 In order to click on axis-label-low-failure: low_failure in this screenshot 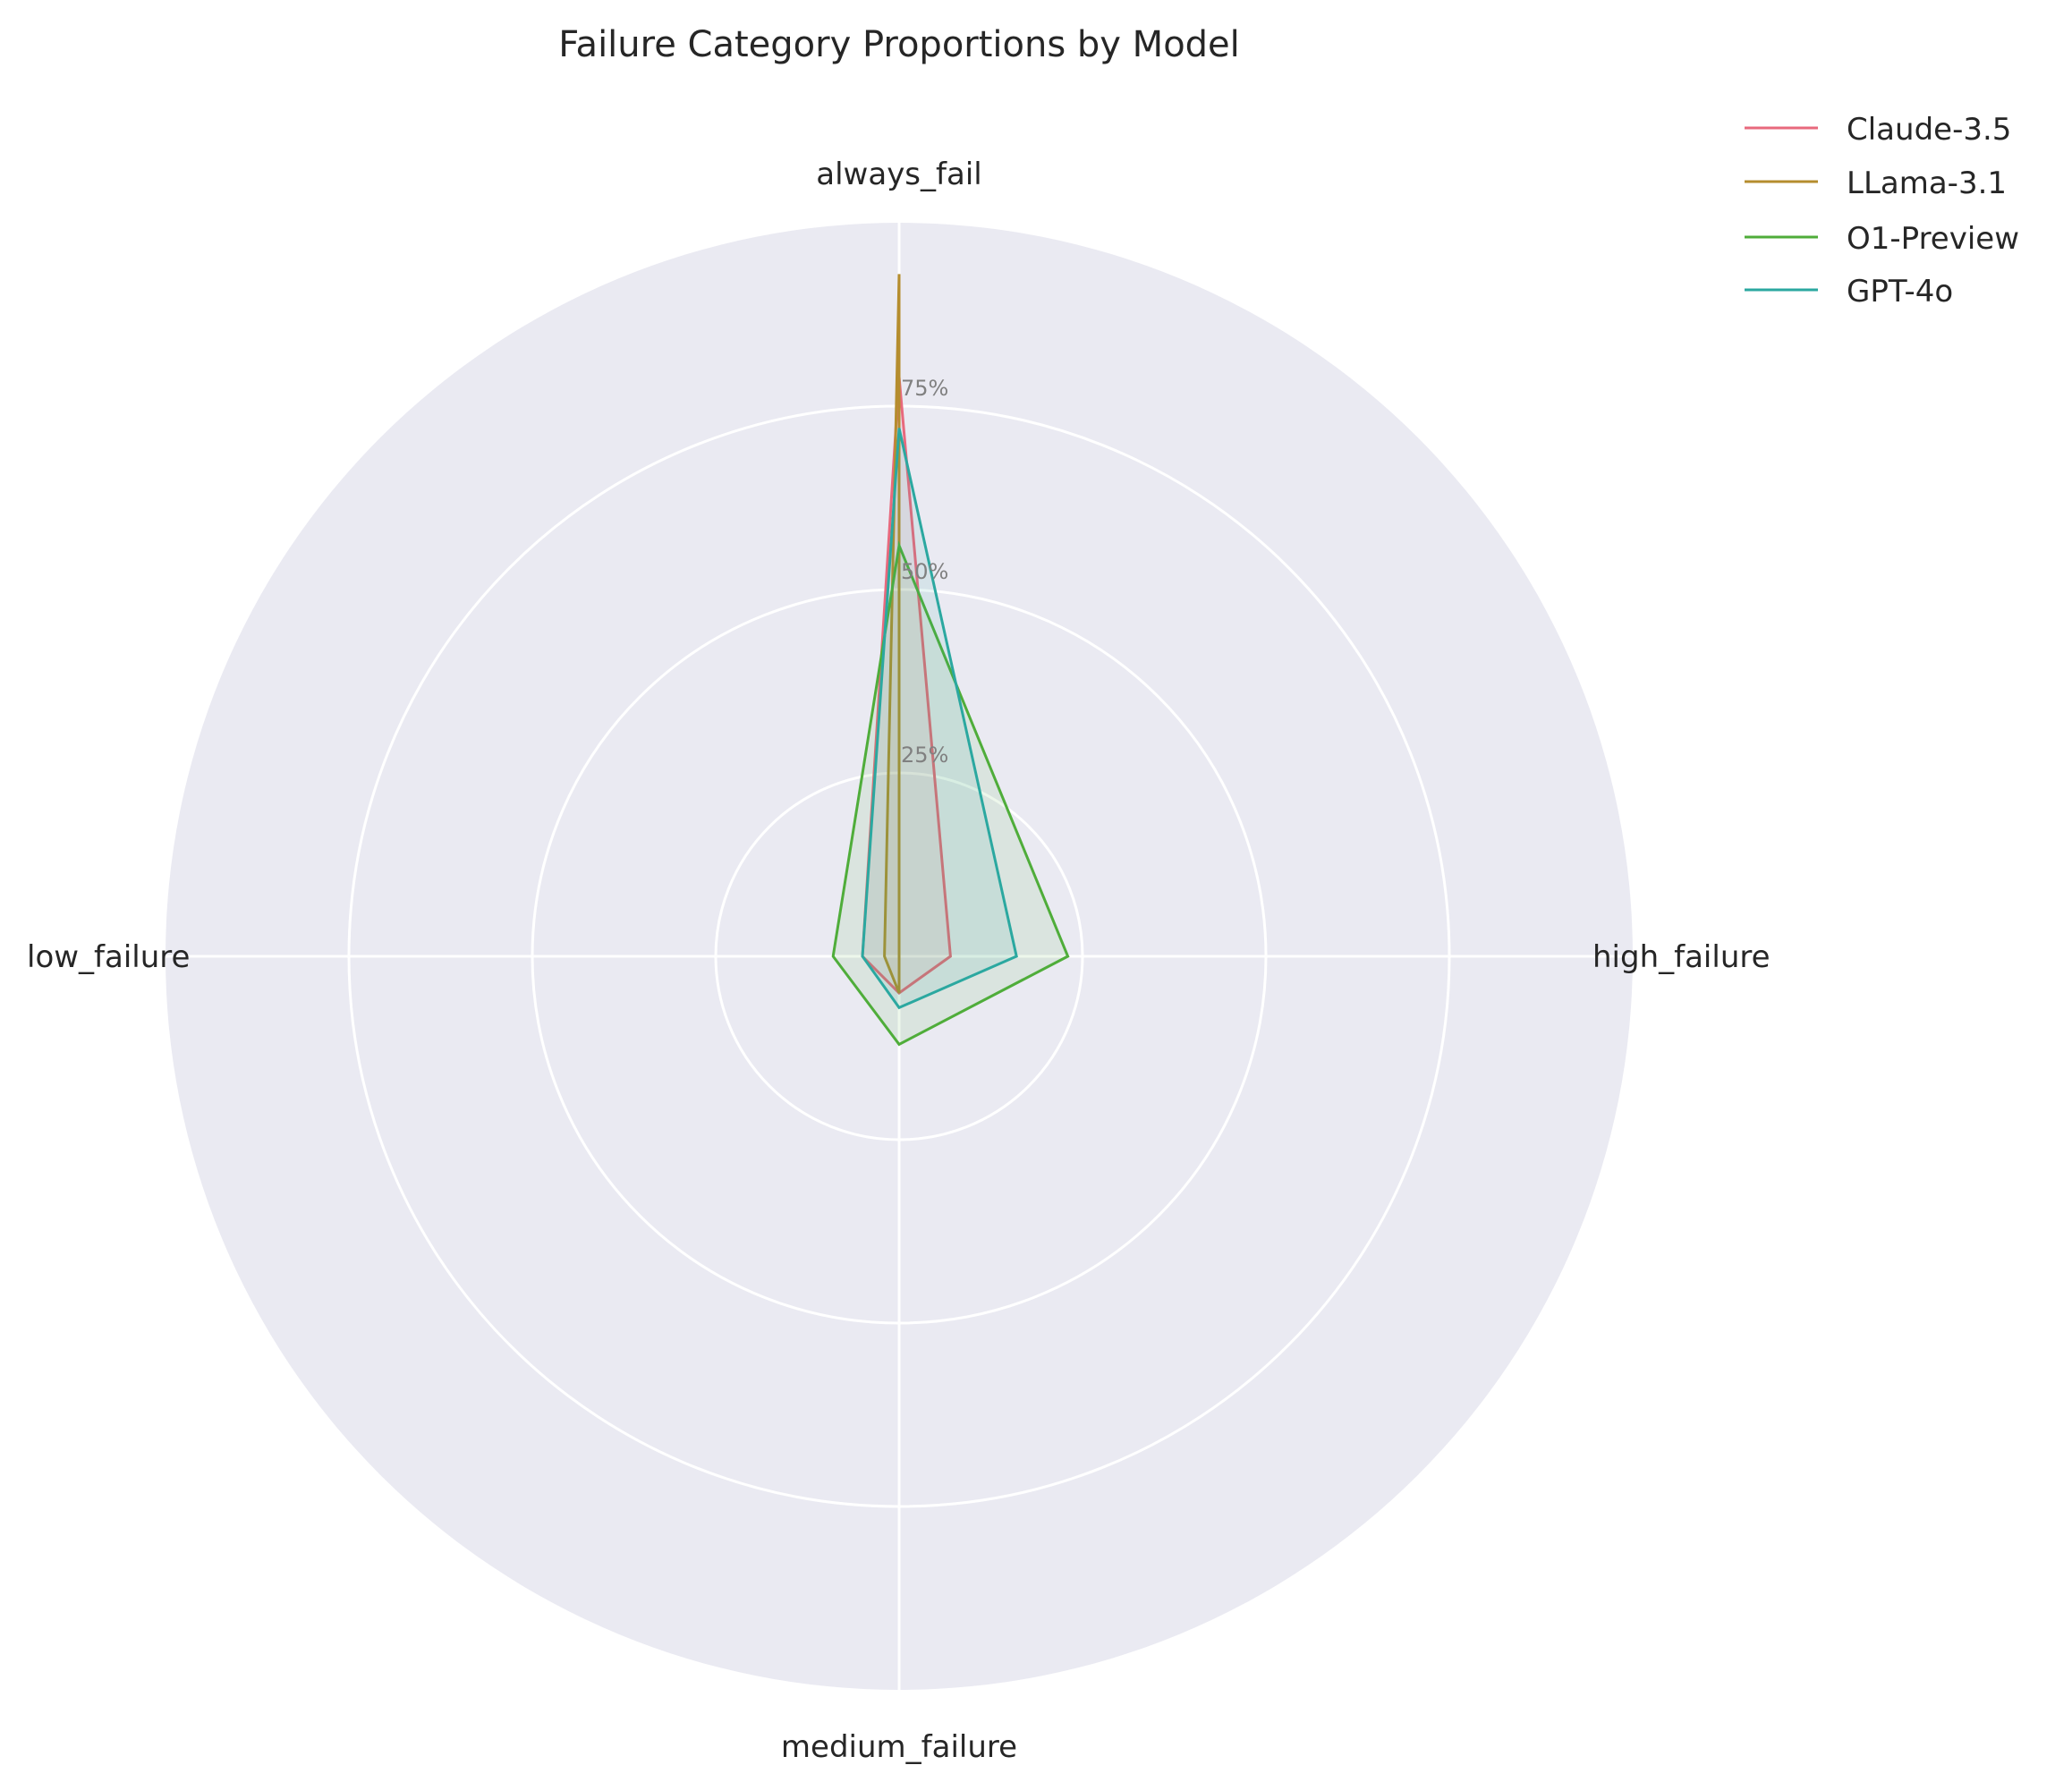, I will do `click(108, 957)`.